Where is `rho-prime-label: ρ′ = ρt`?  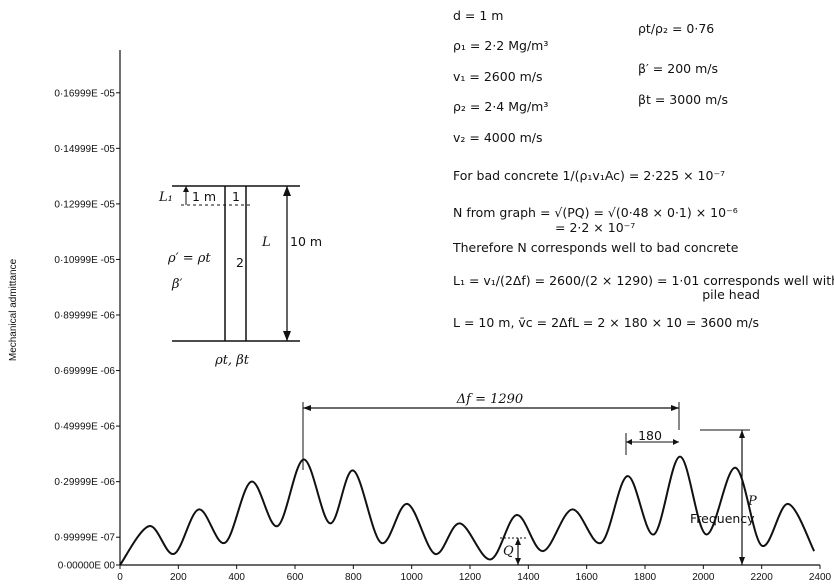
rho-prime-label: ρ′ = ρt is located at coordinates (189, 258).